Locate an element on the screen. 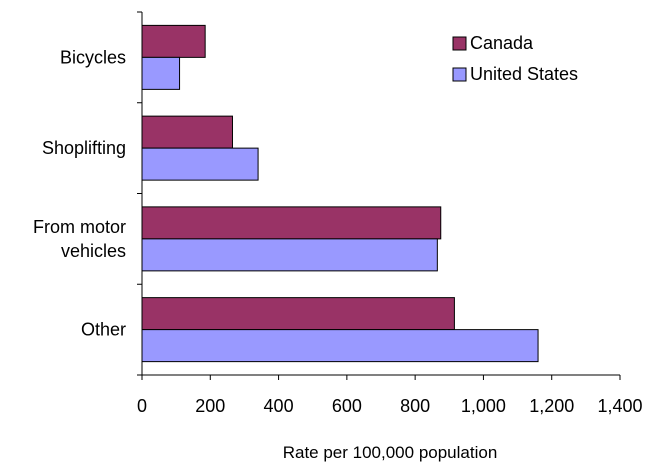  x-axis-title: Rate per 100,000 population is located at coordinates (390, 452).